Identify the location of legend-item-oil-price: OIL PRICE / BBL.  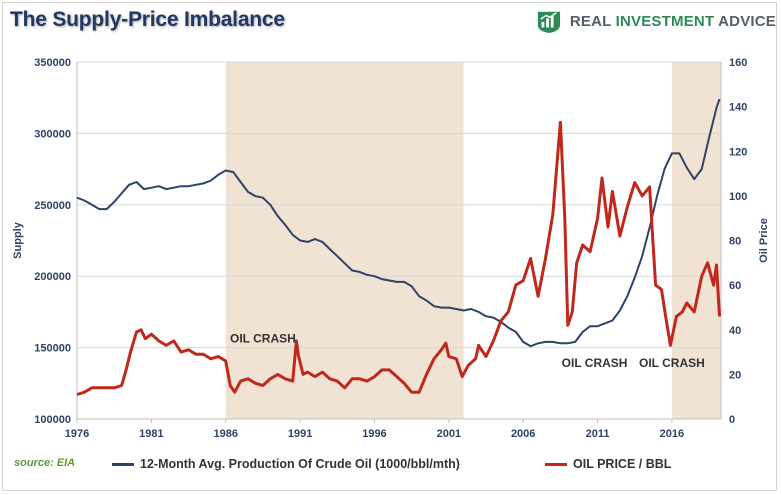
(608, 464).